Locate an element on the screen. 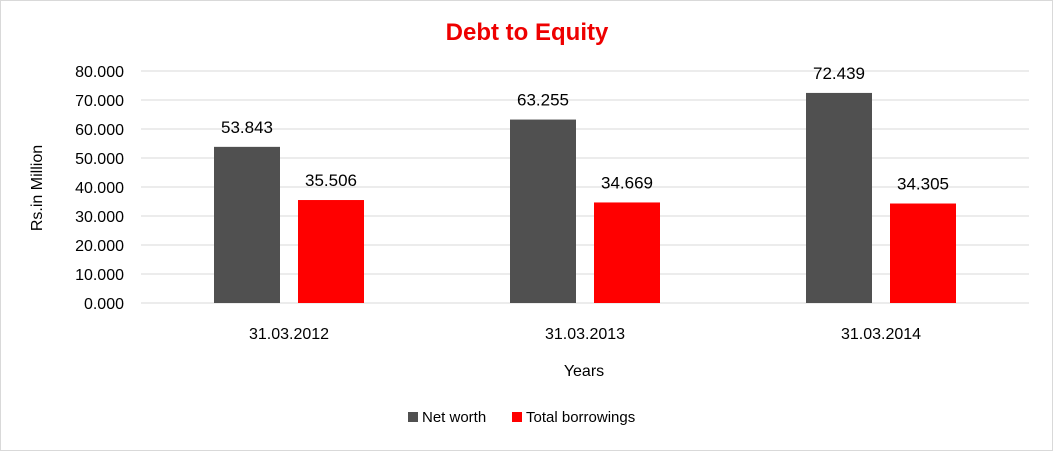 The image size is (1053, 451). y-tick-label: 30.000 is located at coordinates (99, 217).